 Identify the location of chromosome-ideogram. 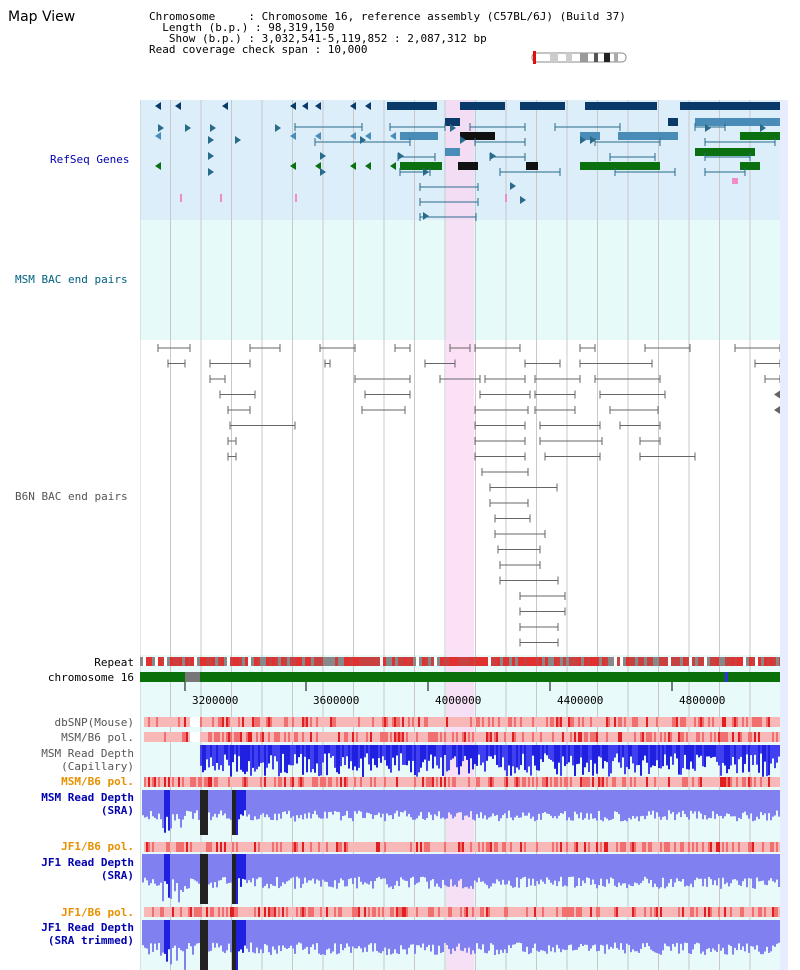
(580, 58).